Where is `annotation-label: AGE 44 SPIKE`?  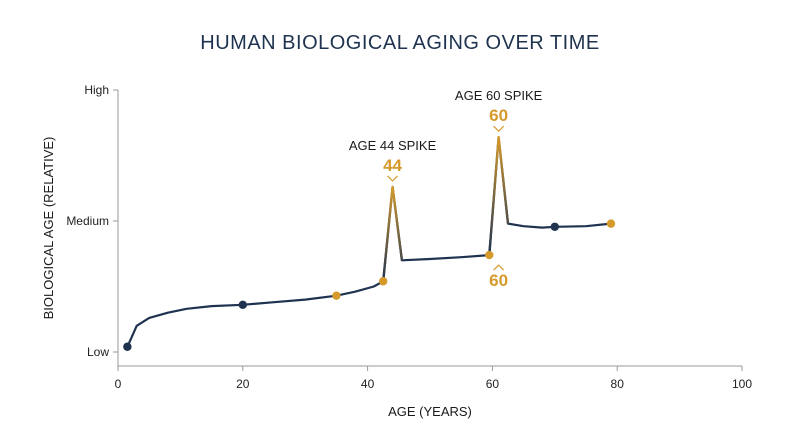 annotation-label: AGE 44 SPIKE is located at coordinates (393, 145).